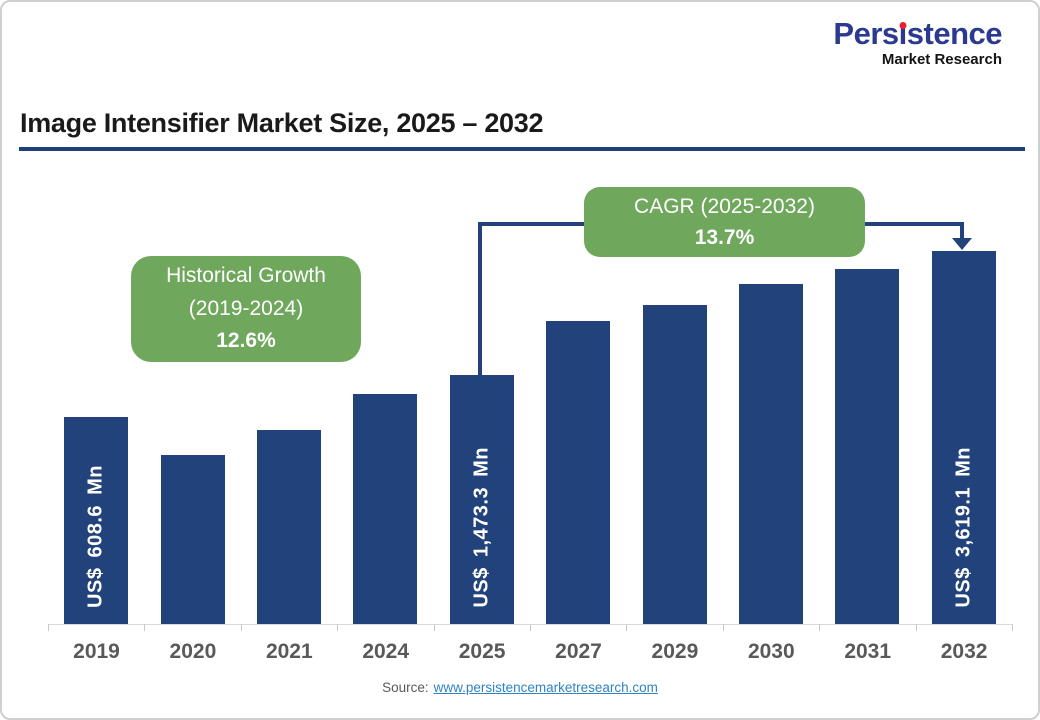 The height and width of the screenshot is (720, 1040). Describe the element at coordinates (903, 25) in the screenshot. I see `logo-red-dot-icon` at that location.